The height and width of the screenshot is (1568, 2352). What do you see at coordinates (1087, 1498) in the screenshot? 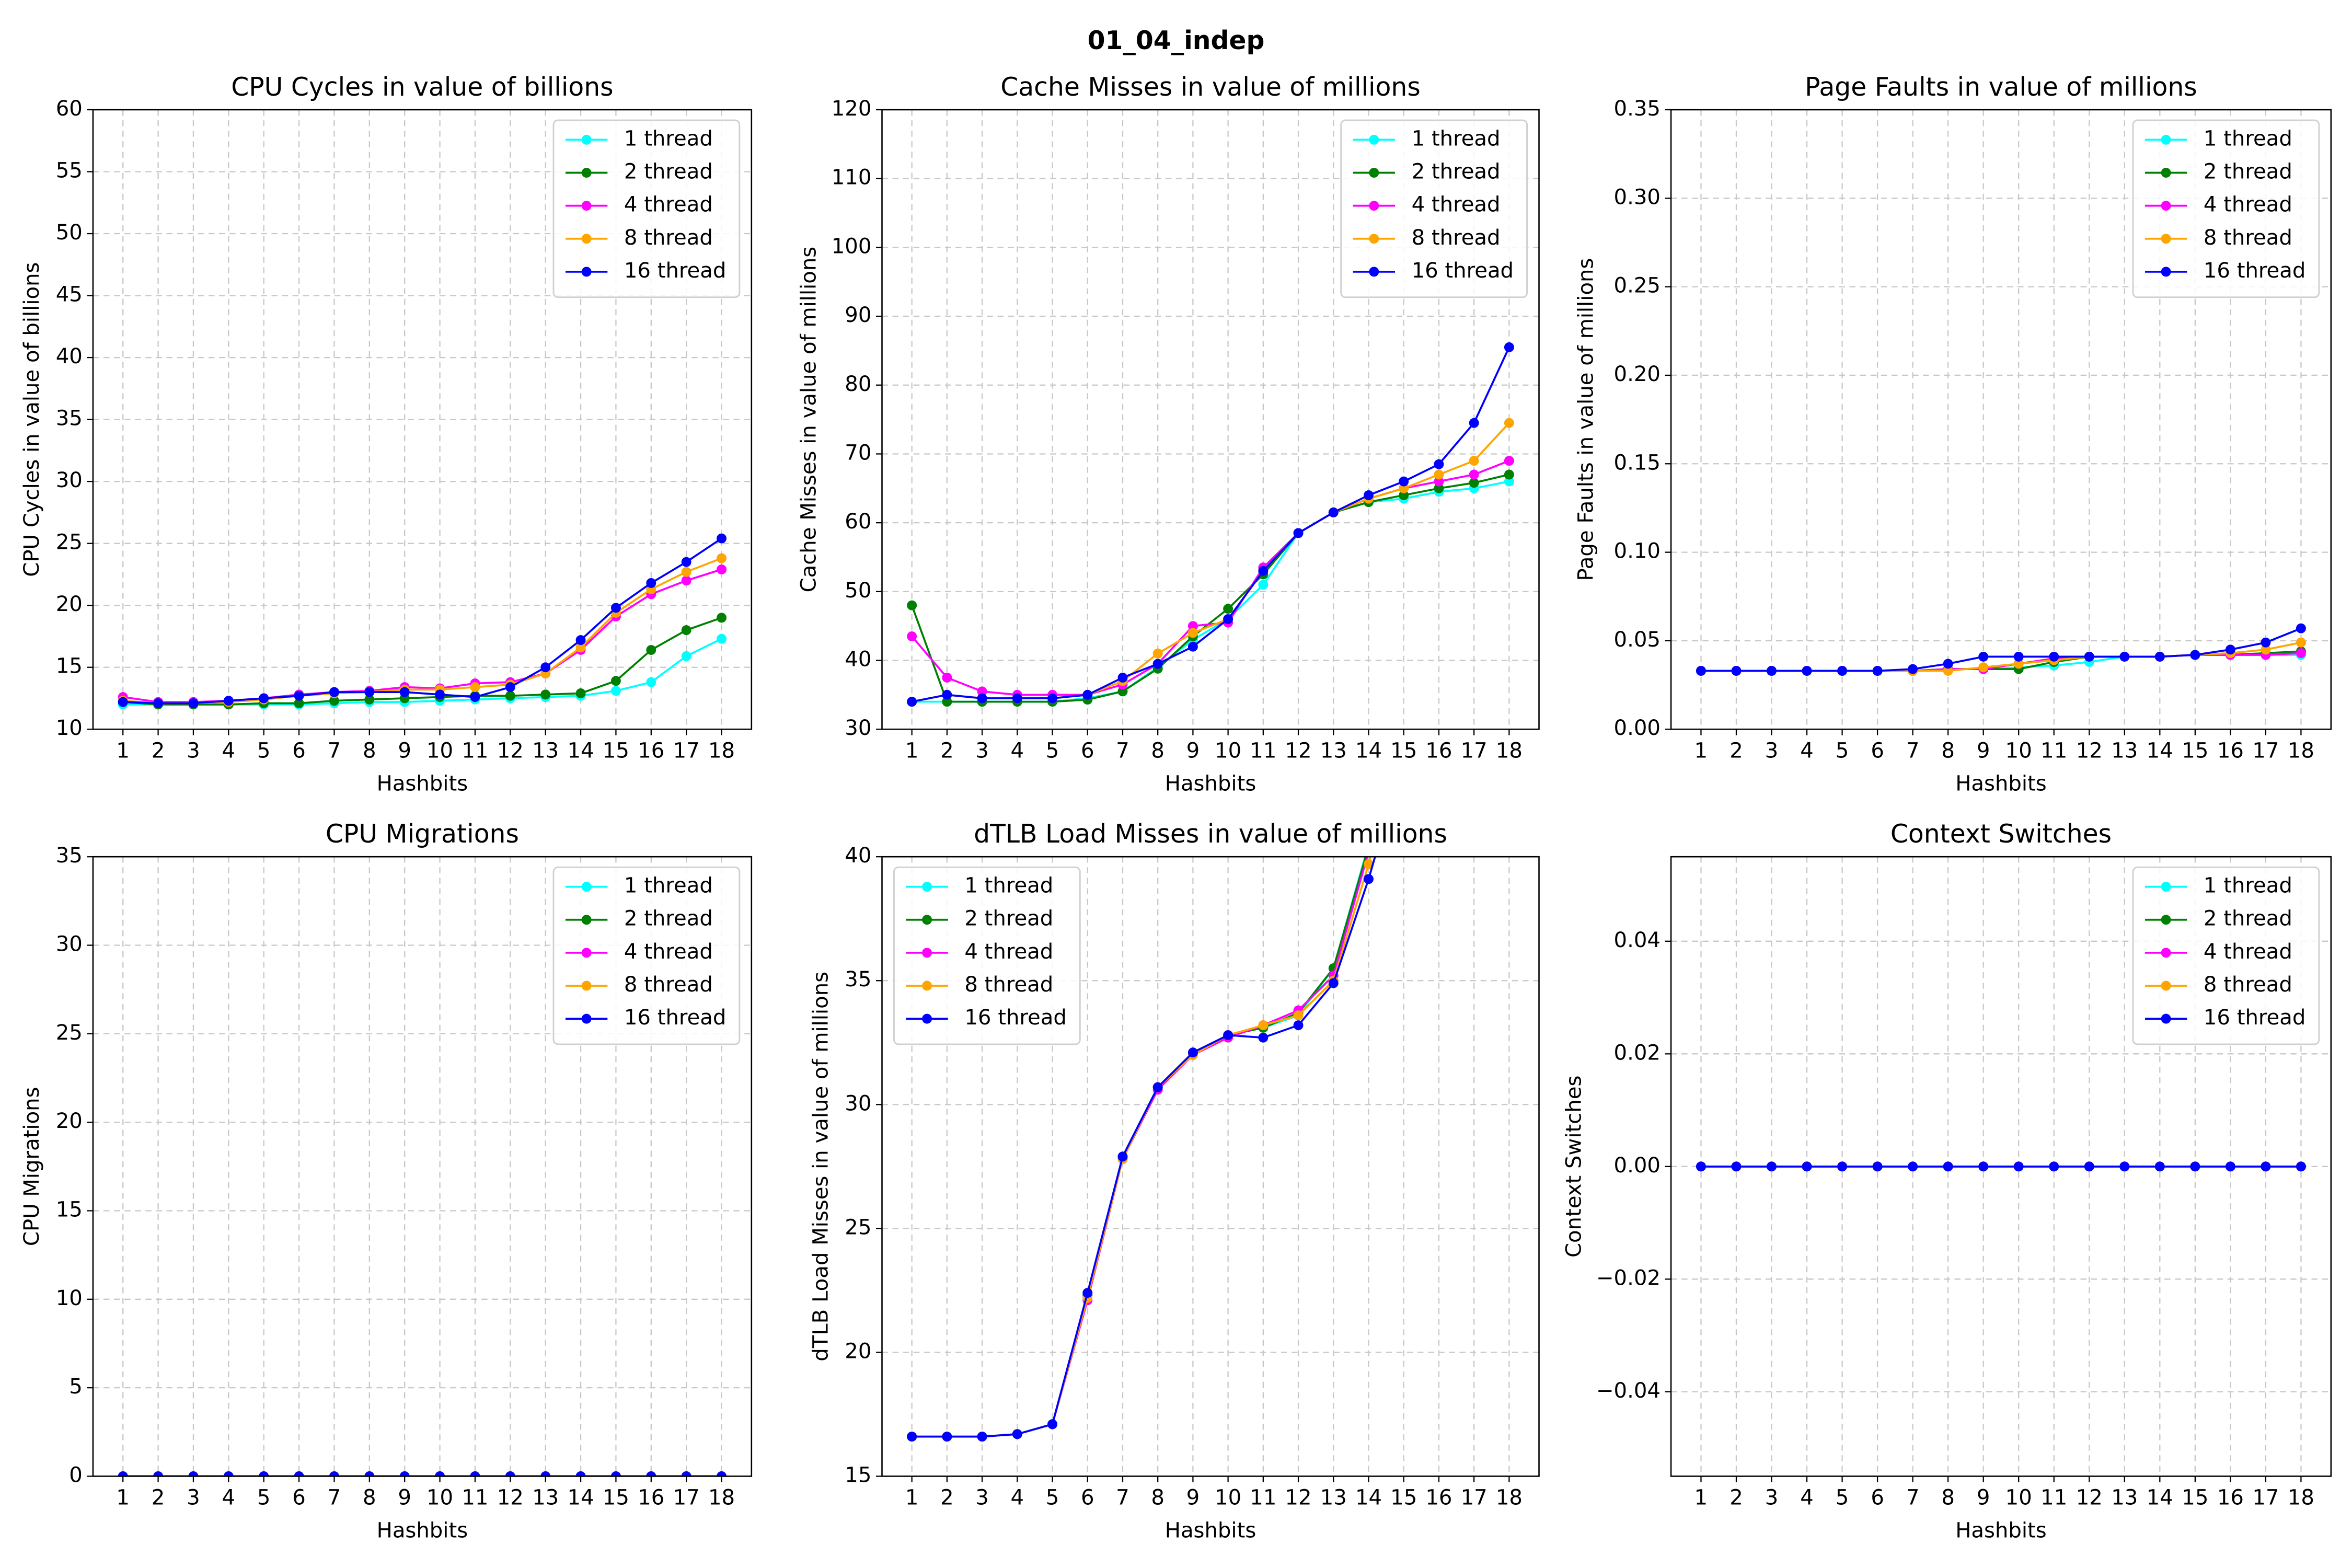
I see `x-tick-label: 6` at bounding box center [1087, 1498].